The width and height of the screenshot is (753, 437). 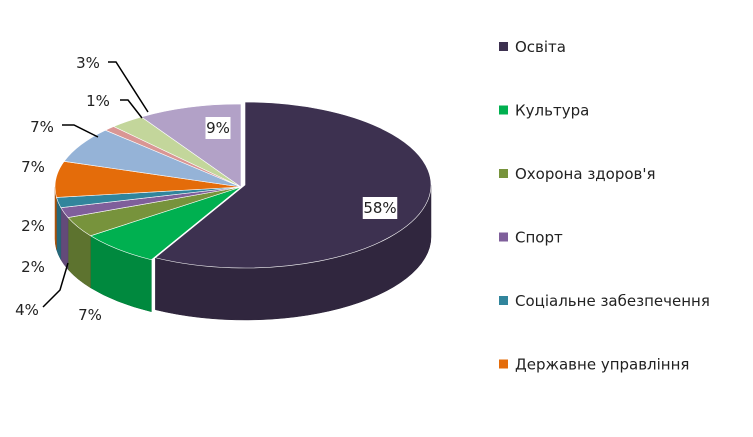 I want to click on legend-label: Соціальне забезпечення, so click(x=612, y=301).